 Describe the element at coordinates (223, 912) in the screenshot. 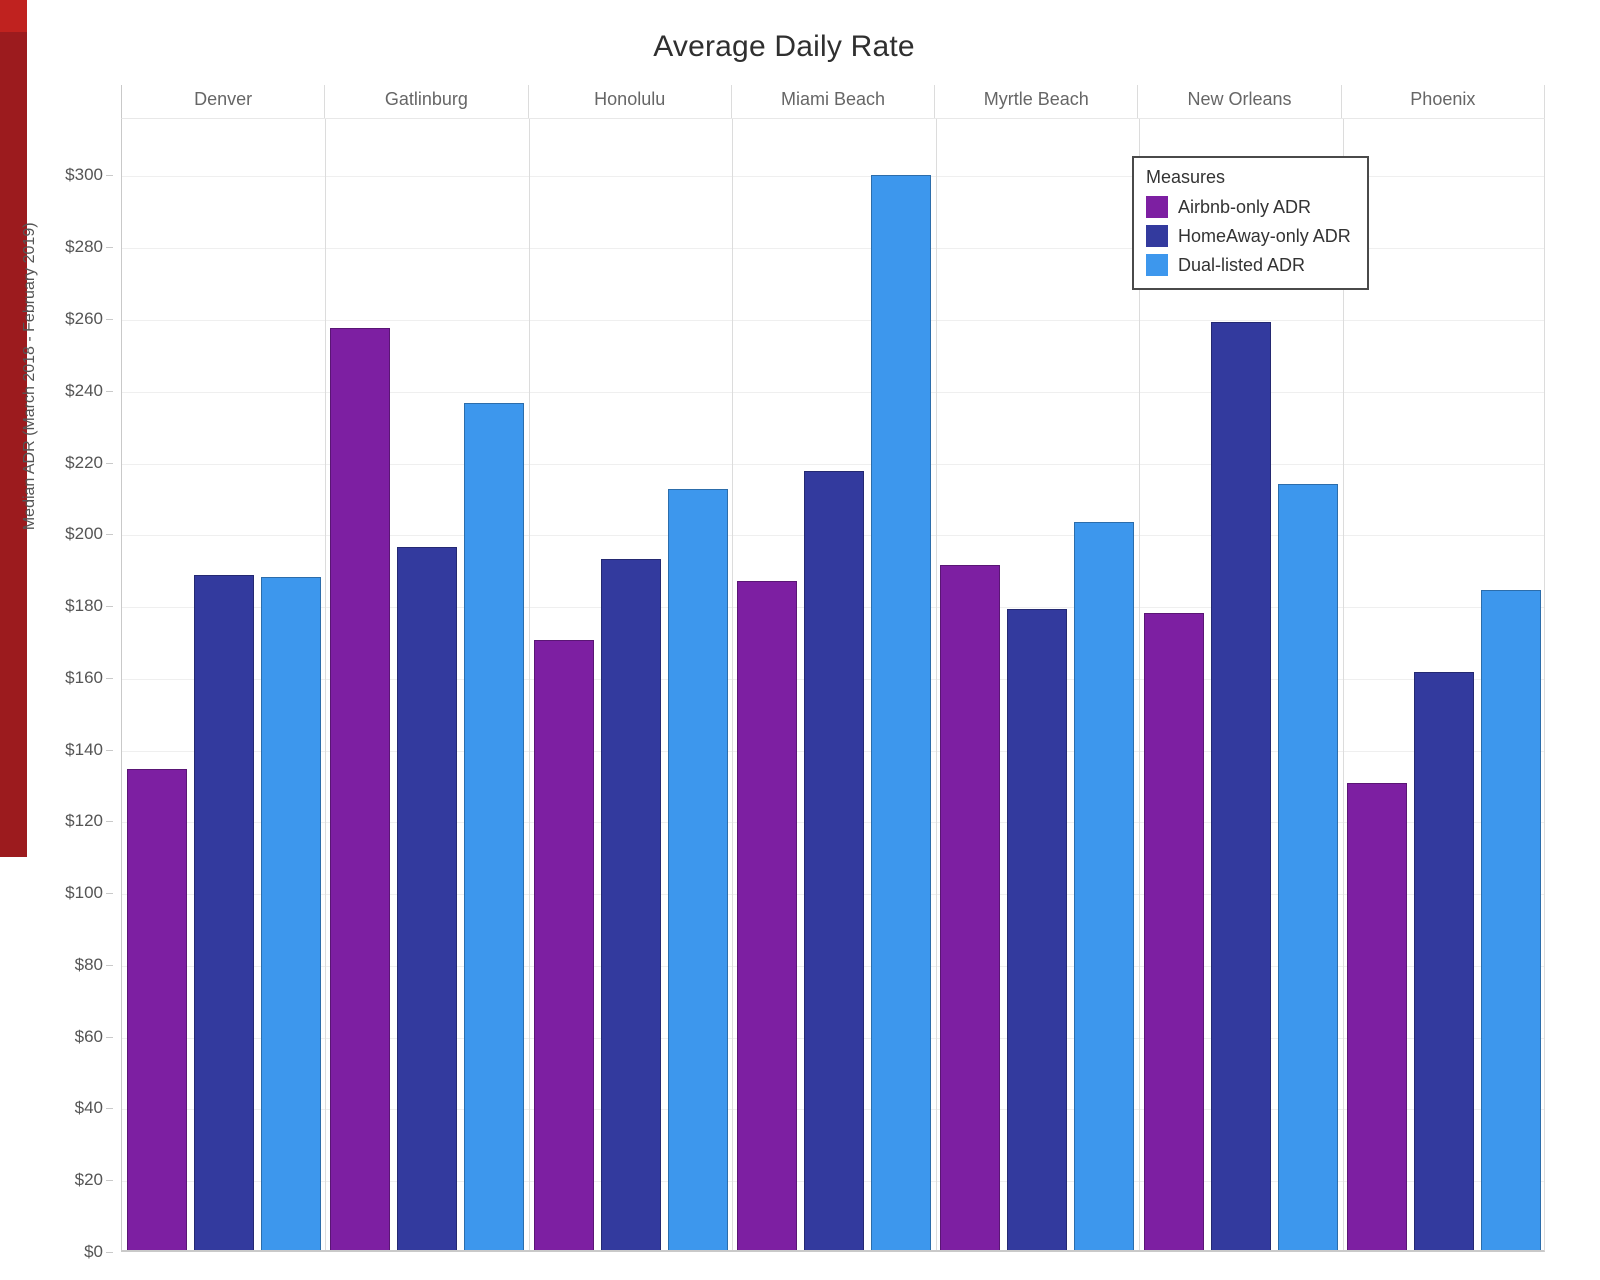

I see `bar-denver-homeaway-only-adr` at that location.